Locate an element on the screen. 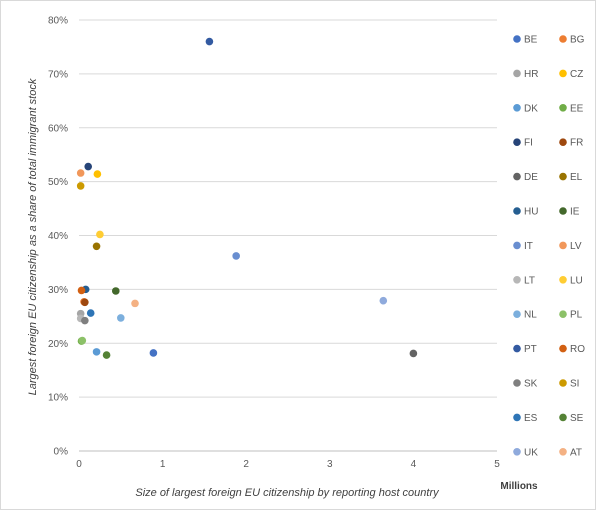 This screenshot has width=596, height=510. data-point-ro is located at coordinates (81, 290).